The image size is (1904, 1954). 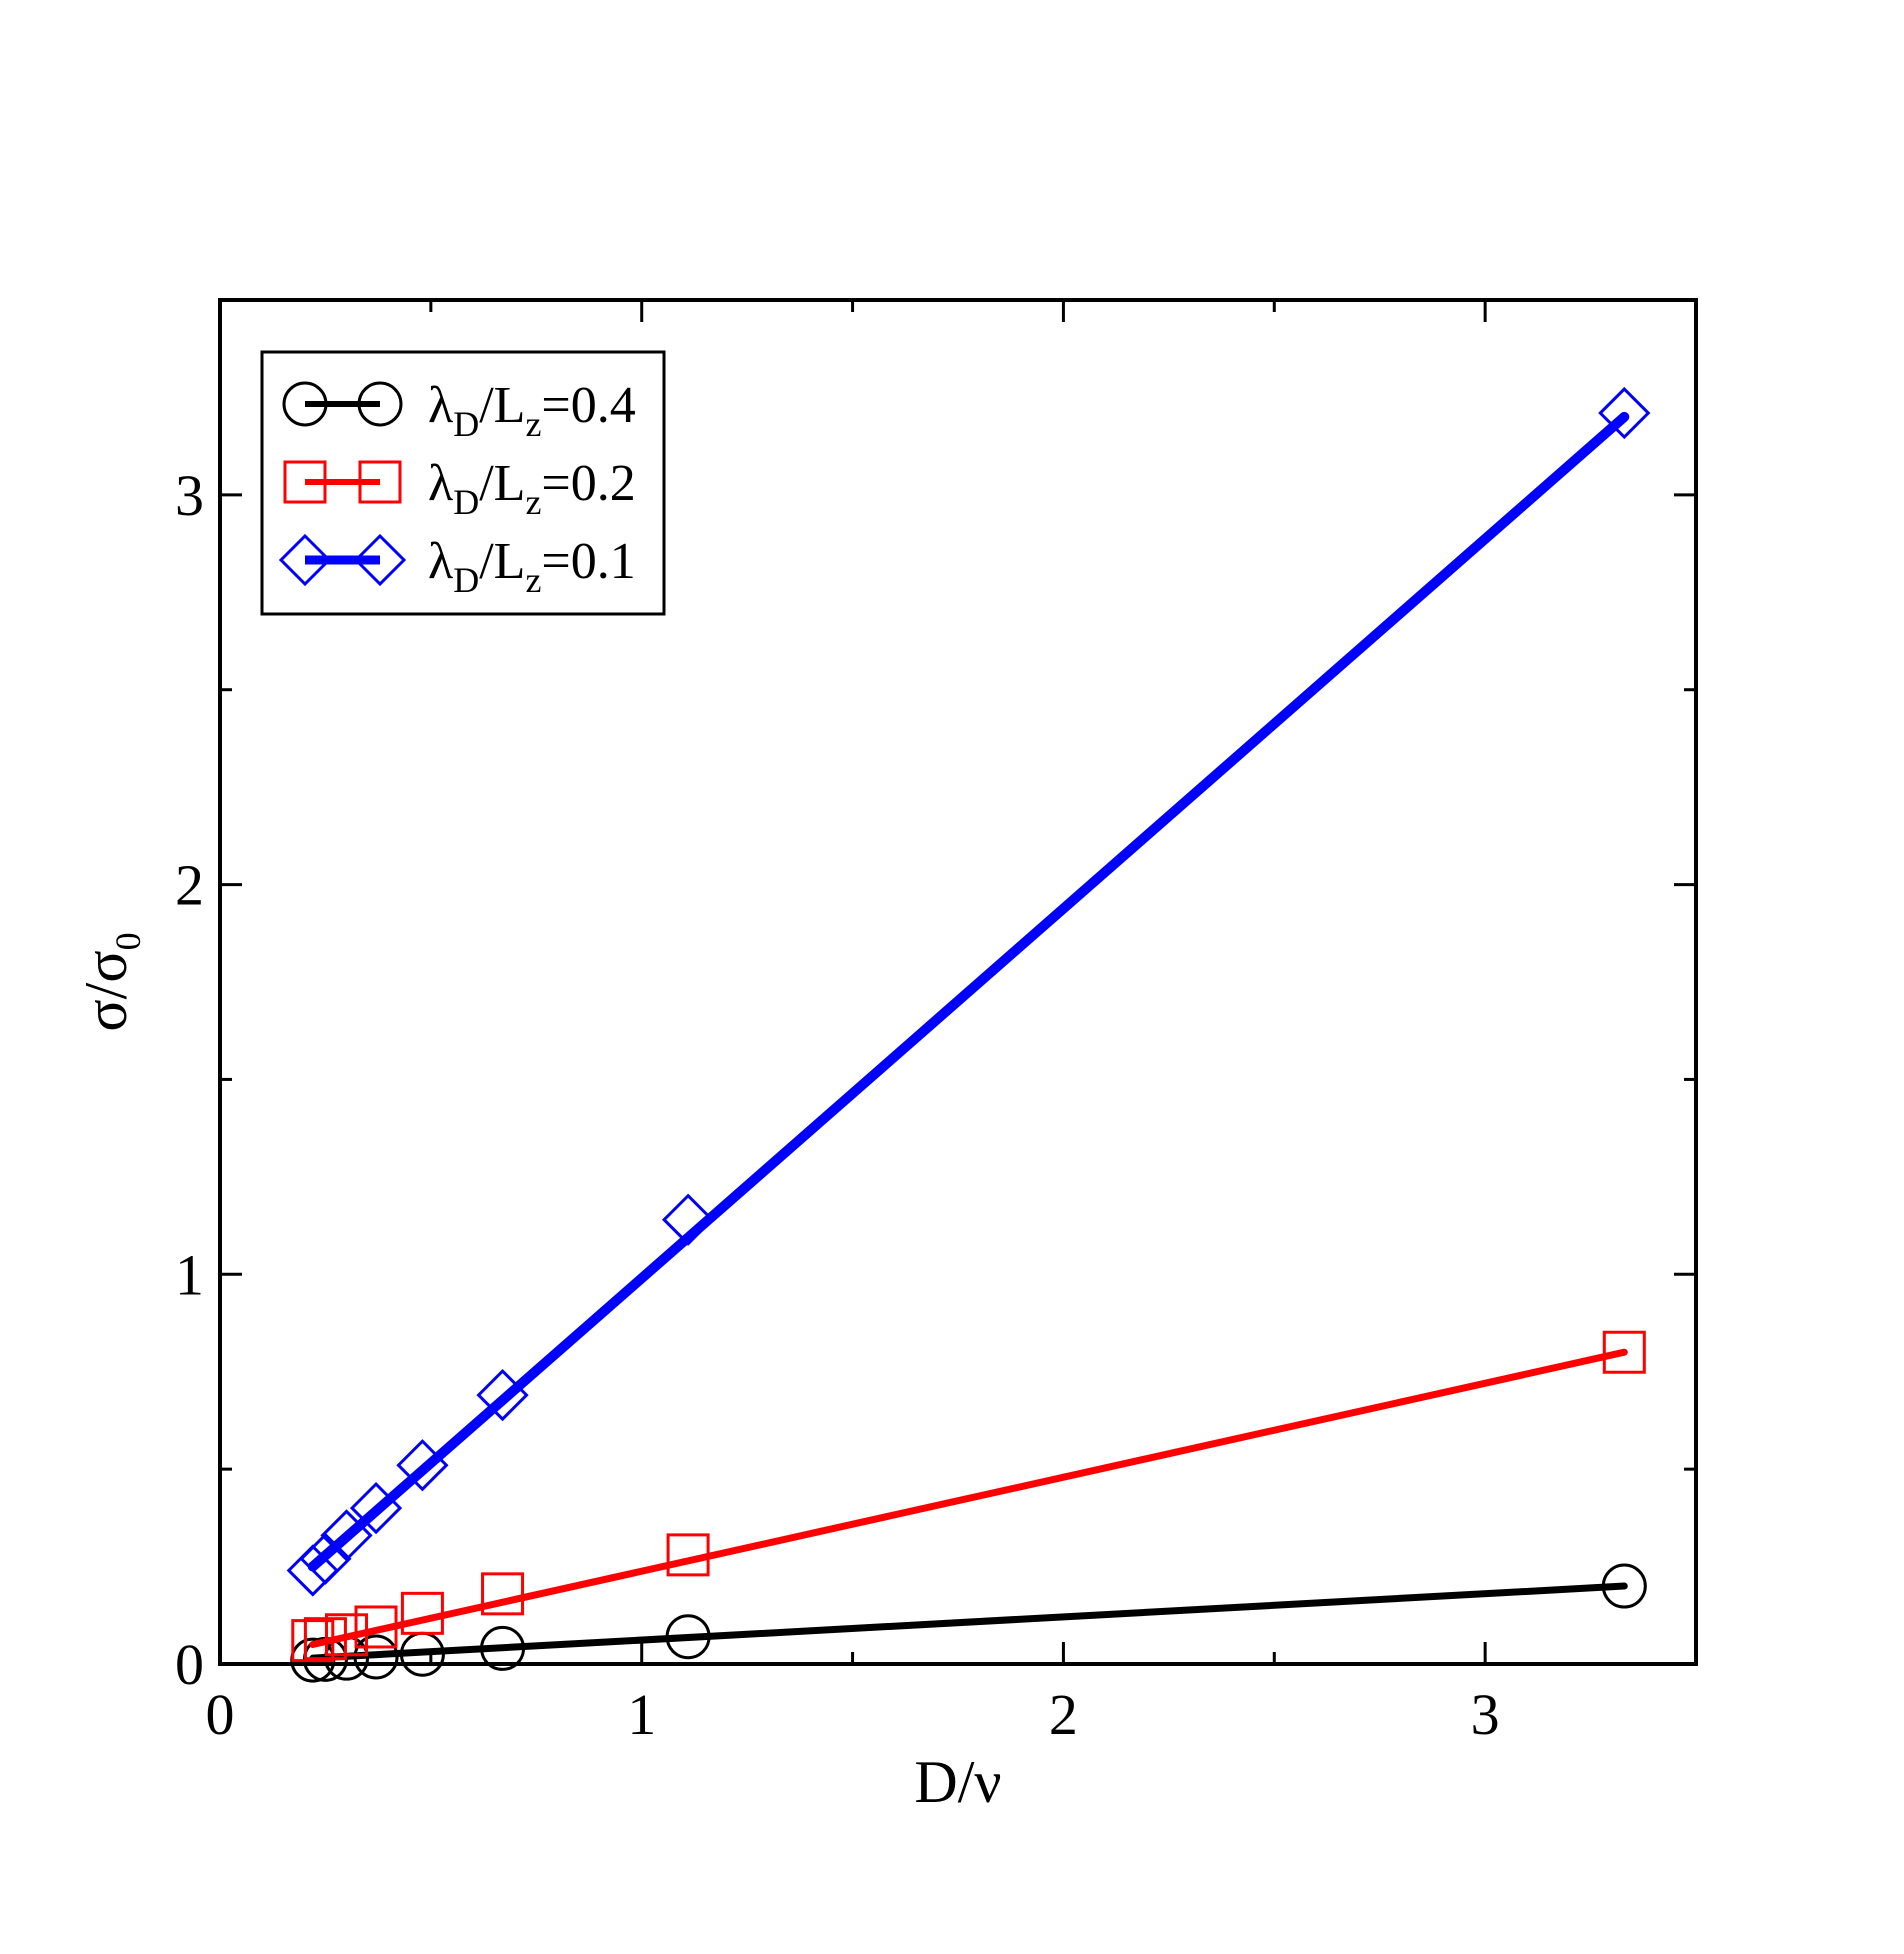 What do you see at coordinates (1063, 1714) in the screenshot?
I see `x-tick-label: 2` at bounding box center [1063, 1714].